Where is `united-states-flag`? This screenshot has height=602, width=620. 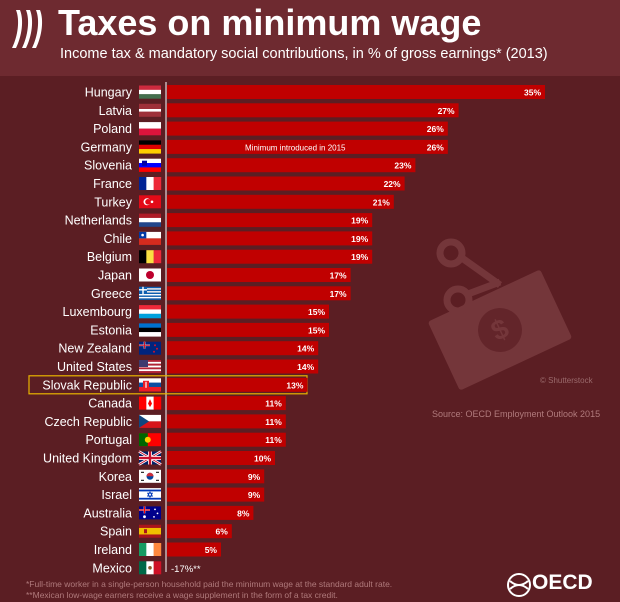 united-states-flag is located at coordinates (150, 367).